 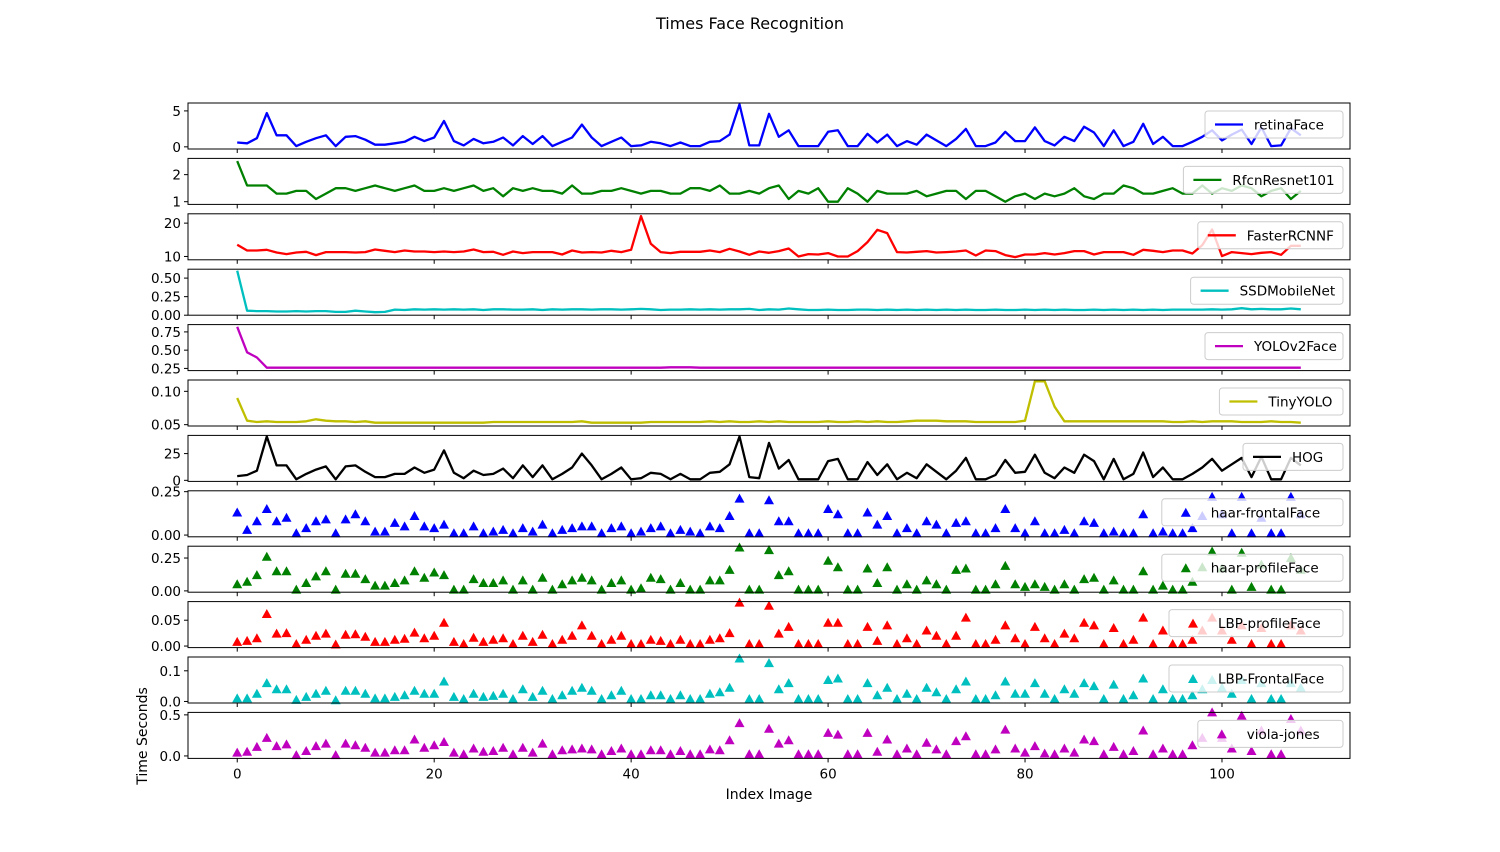 I want to click on y-tick-label: 25, so click(x=172, y=455).